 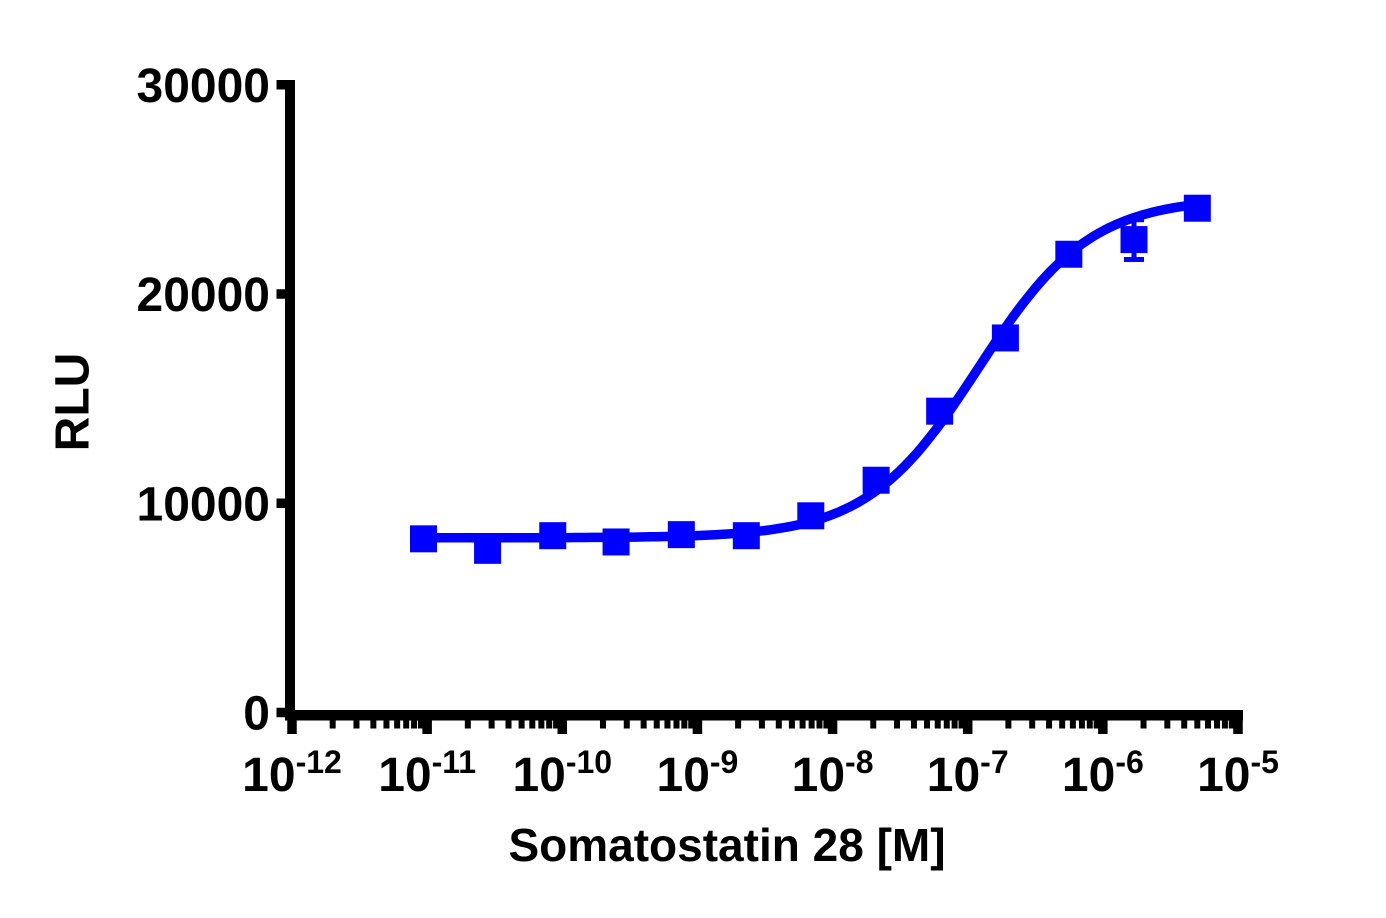 I want to click on y-tick-label: 20000, so click(x=203, y=295).